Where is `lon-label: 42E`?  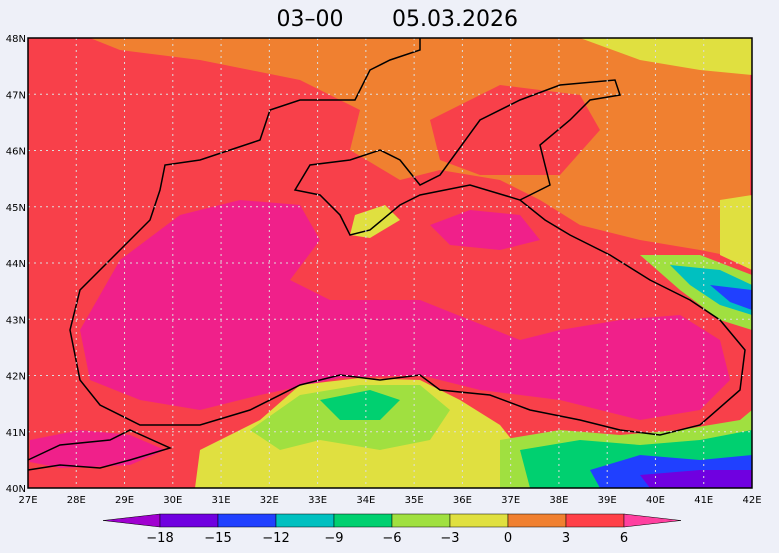
lon-label: 42E is located at coordinates (751, 500).